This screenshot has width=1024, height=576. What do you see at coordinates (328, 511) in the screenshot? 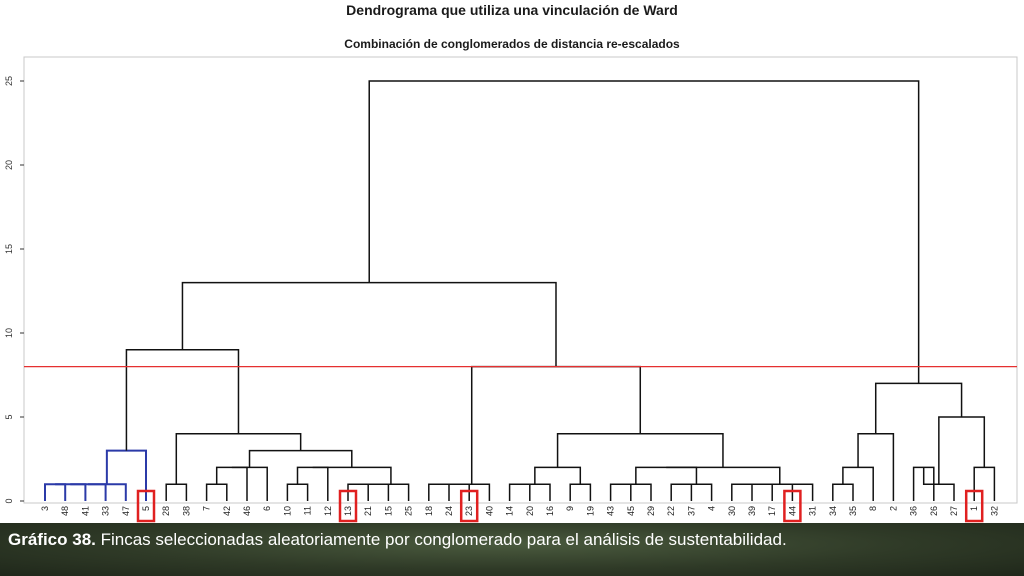
I see `leaf-label: 12` at bounding box center [328, 511].